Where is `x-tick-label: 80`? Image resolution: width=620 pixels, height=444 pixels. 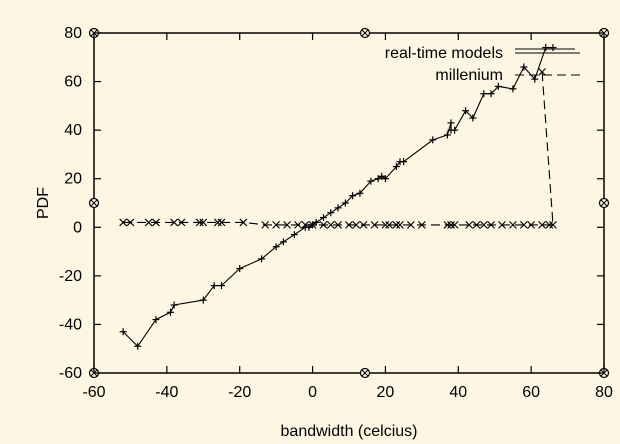 x-tick-label: 80 is located at coordinates (604, 392).